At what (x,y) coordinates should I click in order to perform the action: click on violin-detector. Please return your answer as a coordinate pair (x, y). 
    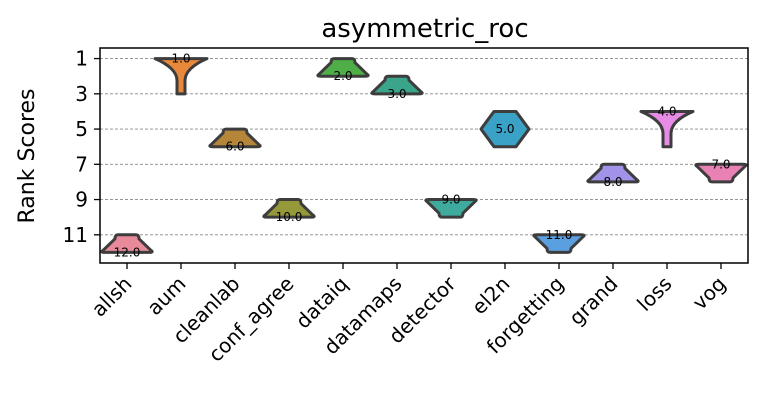
    Looking at the image, I should click on (451, 208).